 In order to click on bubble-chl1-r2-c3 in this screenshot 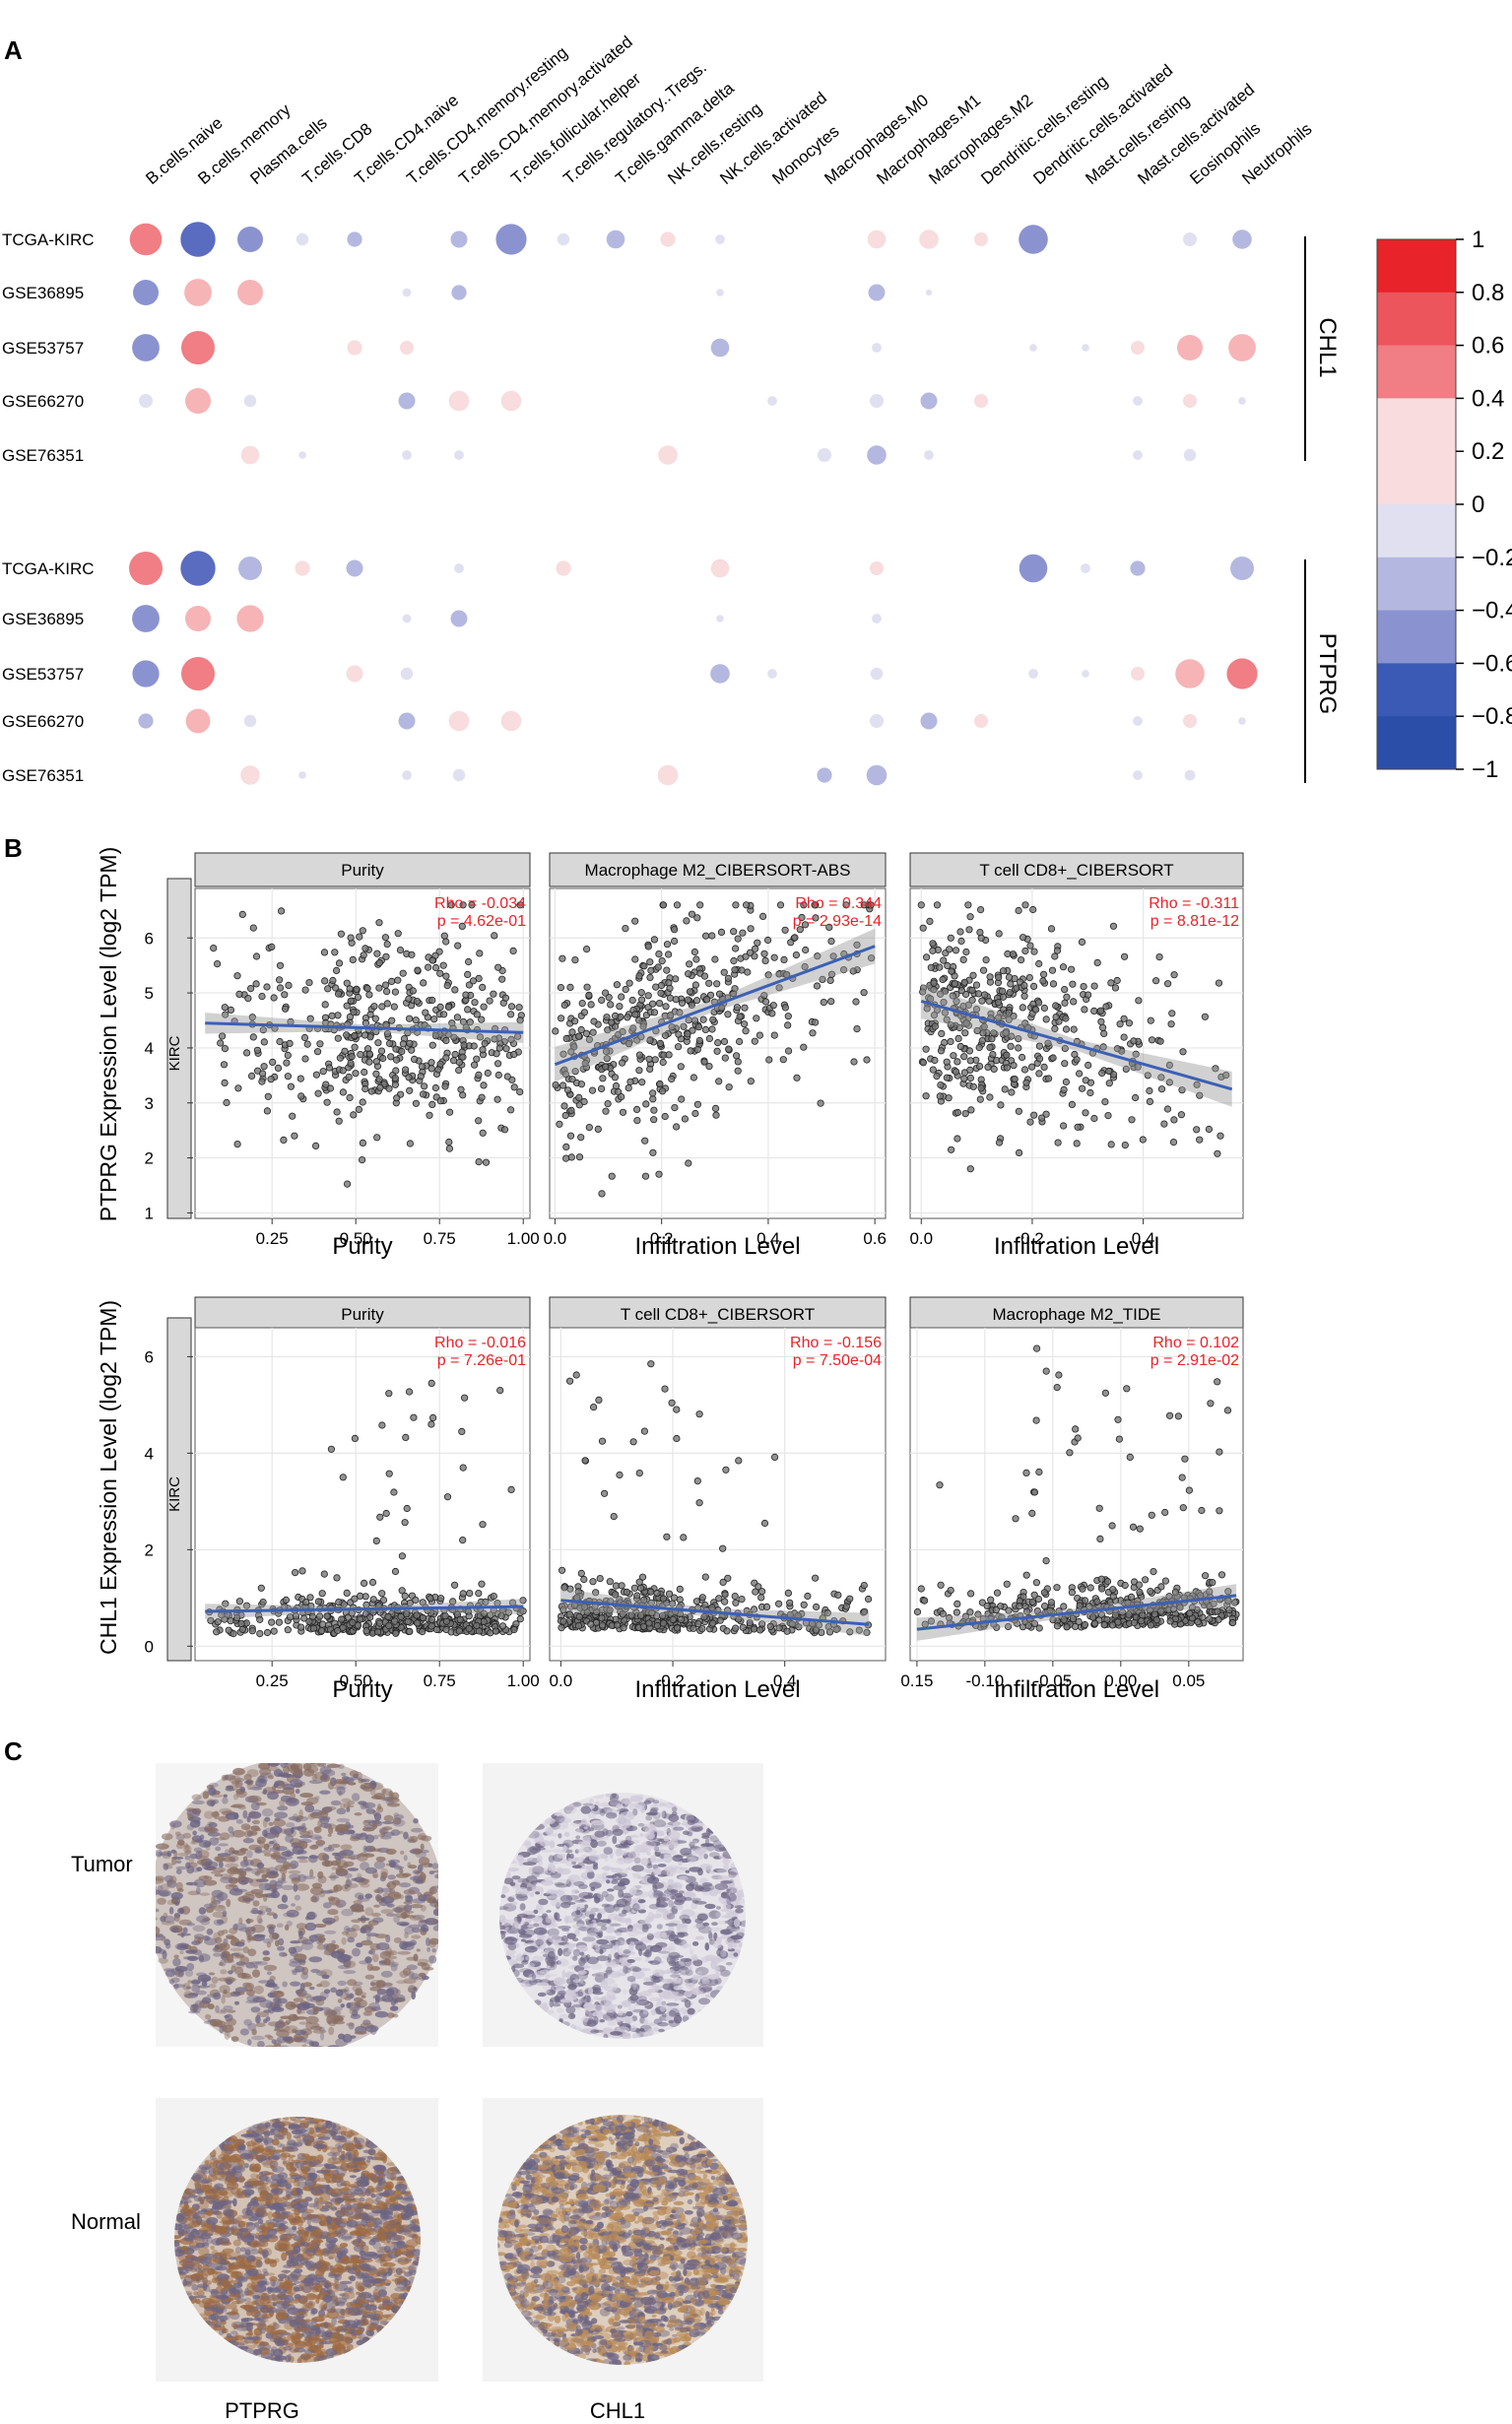, I will do `click(250, 292)`.